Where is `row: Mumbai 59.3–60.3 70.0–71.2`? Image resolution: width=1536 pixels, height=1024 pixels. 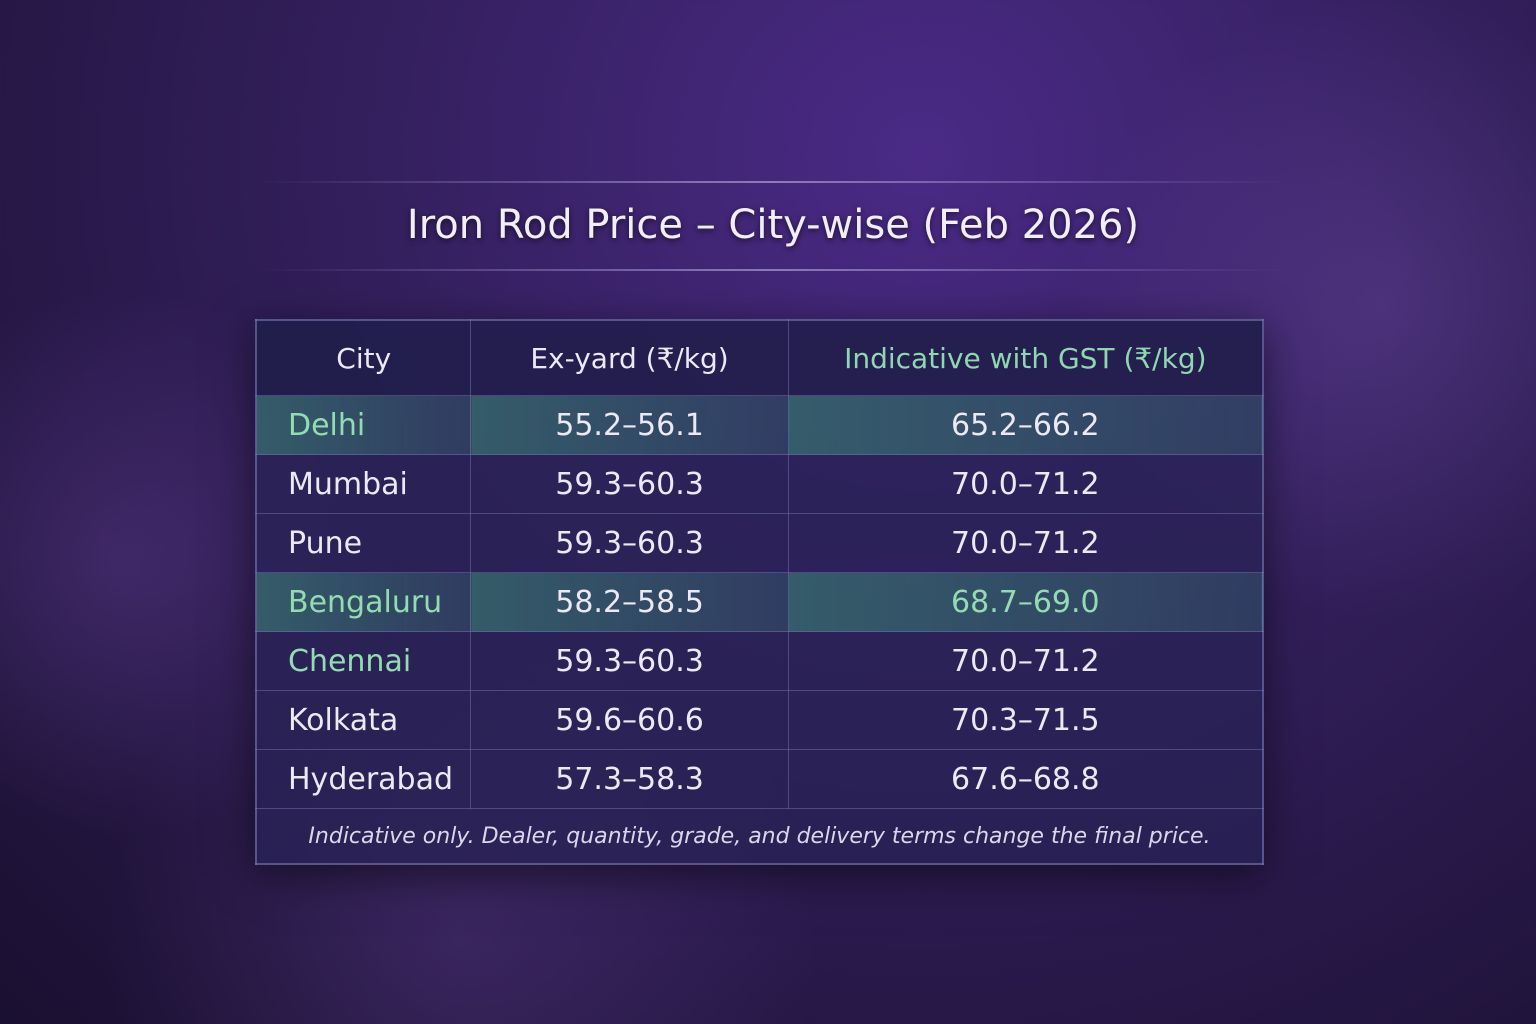
row: Mumbai 59.3–60.3 70.0–71.2 is located at coordinates (759, 484).